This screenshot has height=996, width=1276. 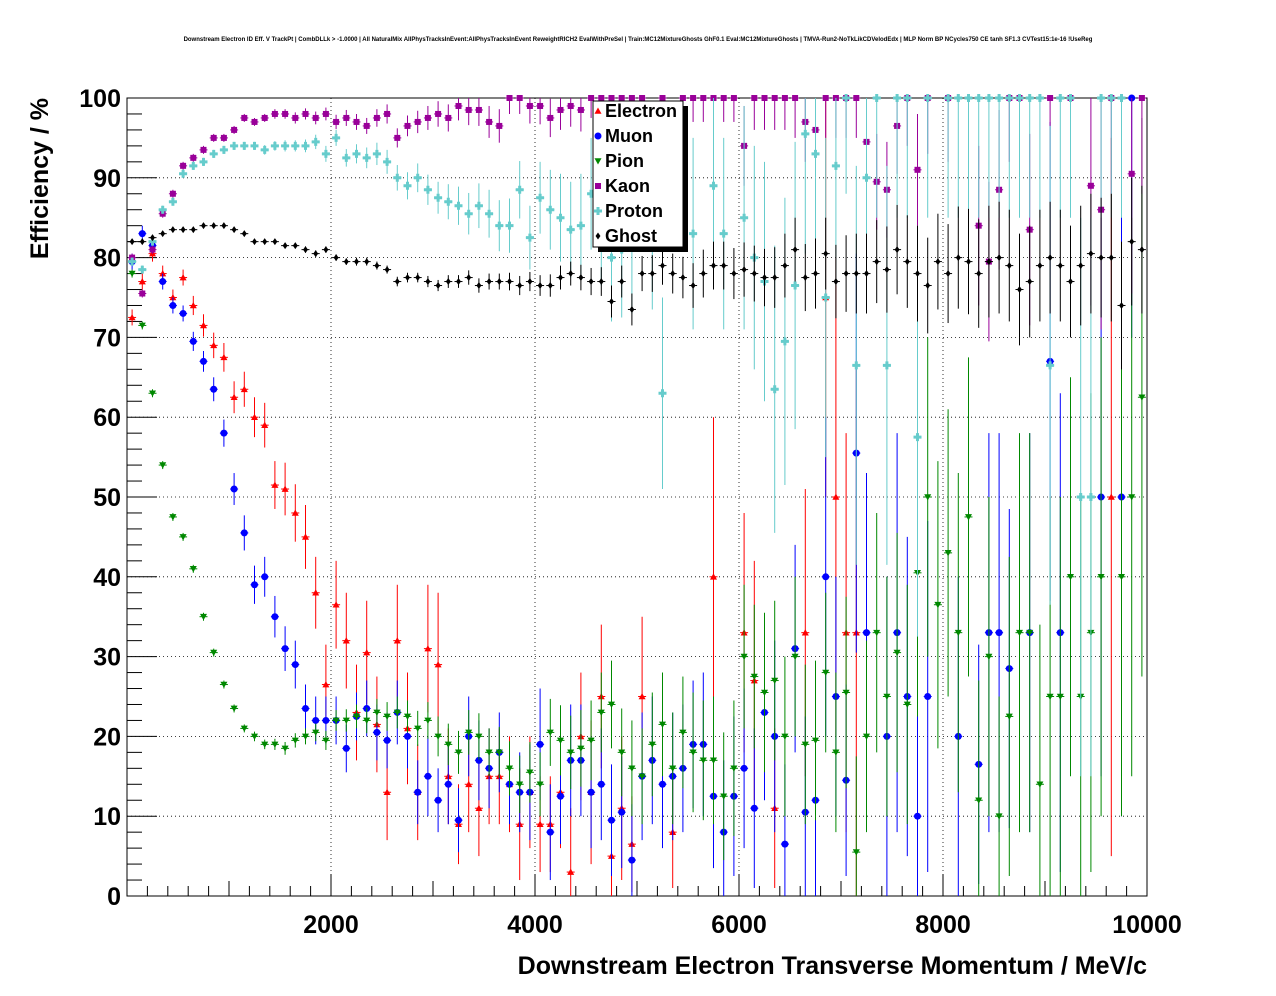 I want to click on legend-marker-kaon, so click(x=598, y=186).